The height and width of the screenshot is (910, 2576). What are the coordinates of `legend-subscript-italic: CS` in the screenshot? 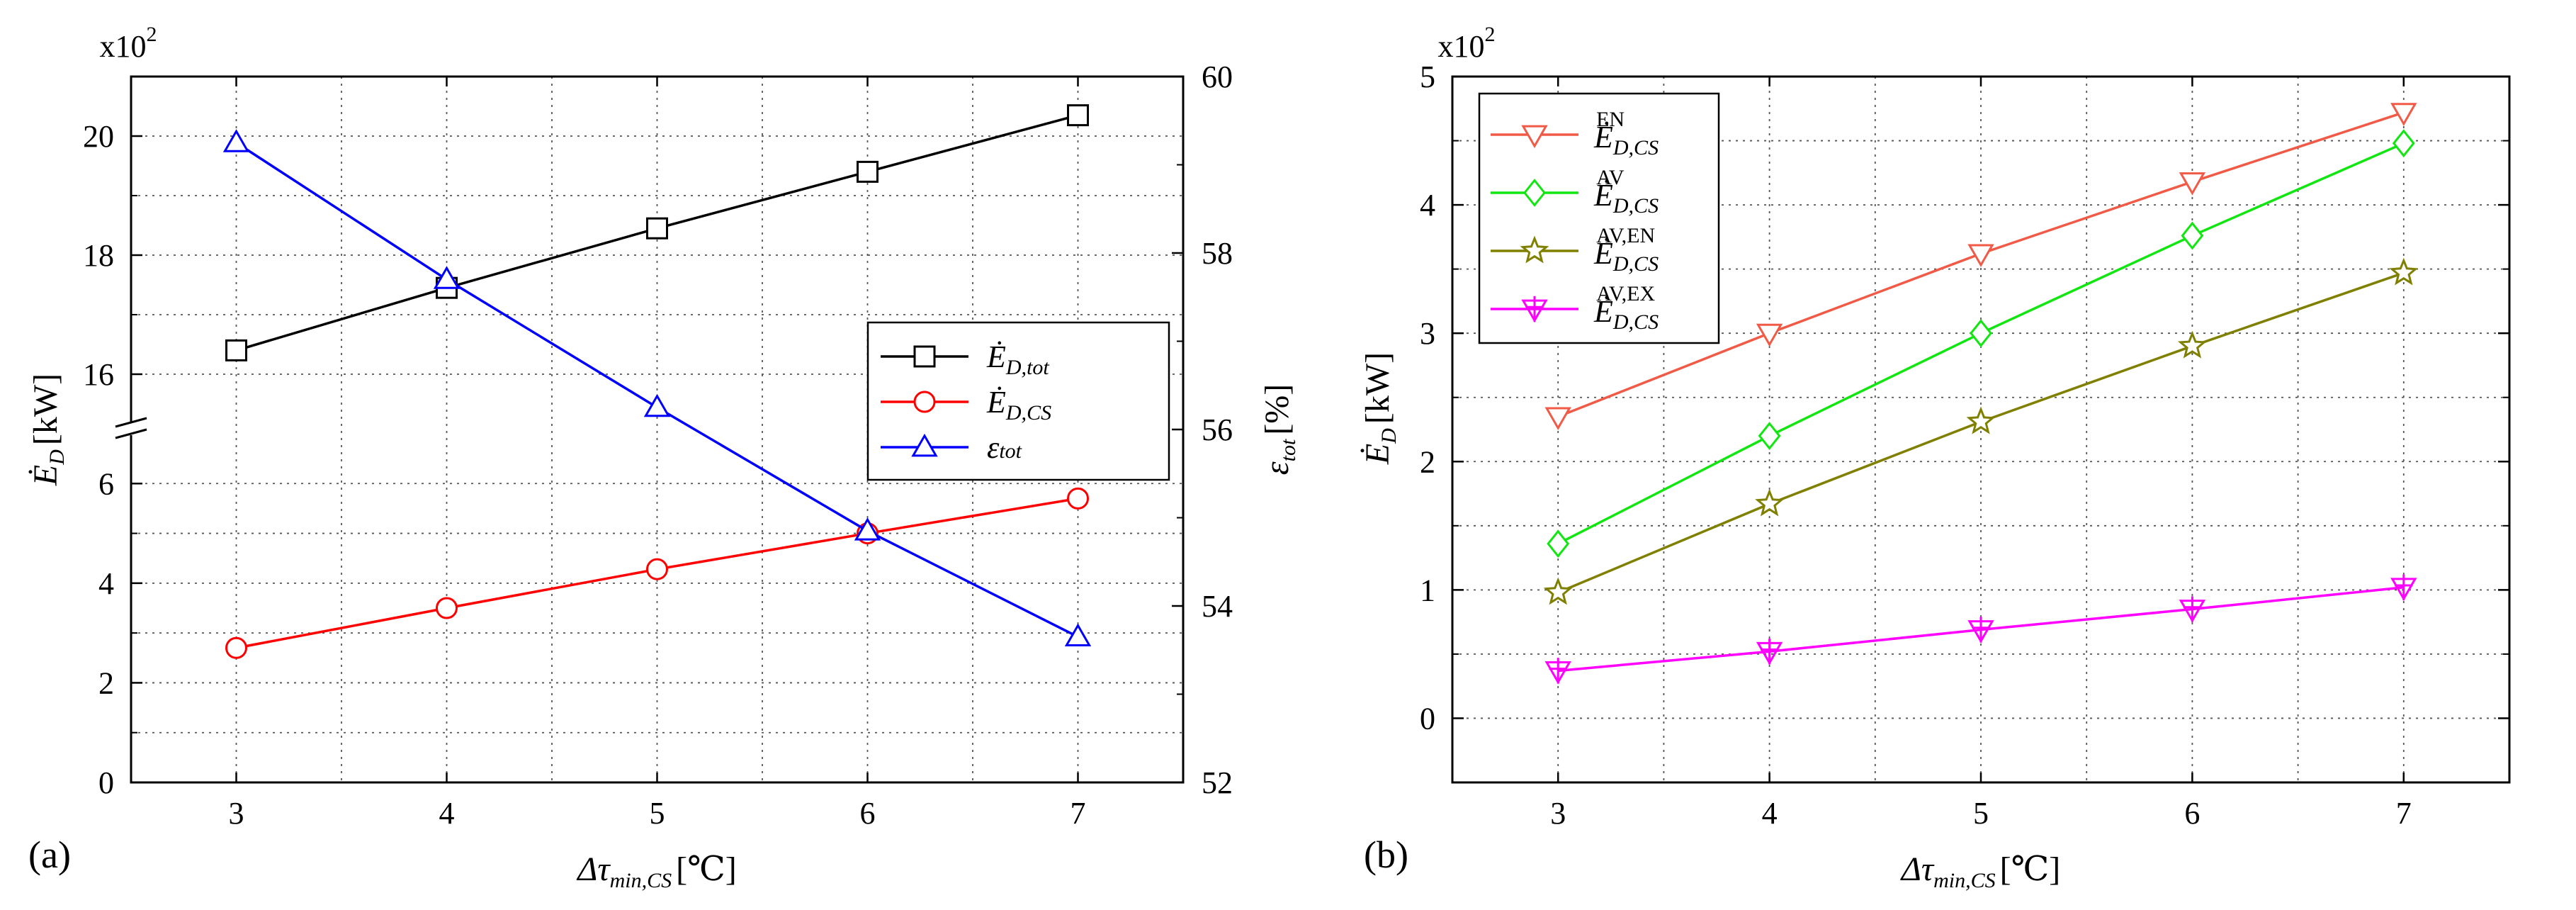 It's located at (1039, 413).